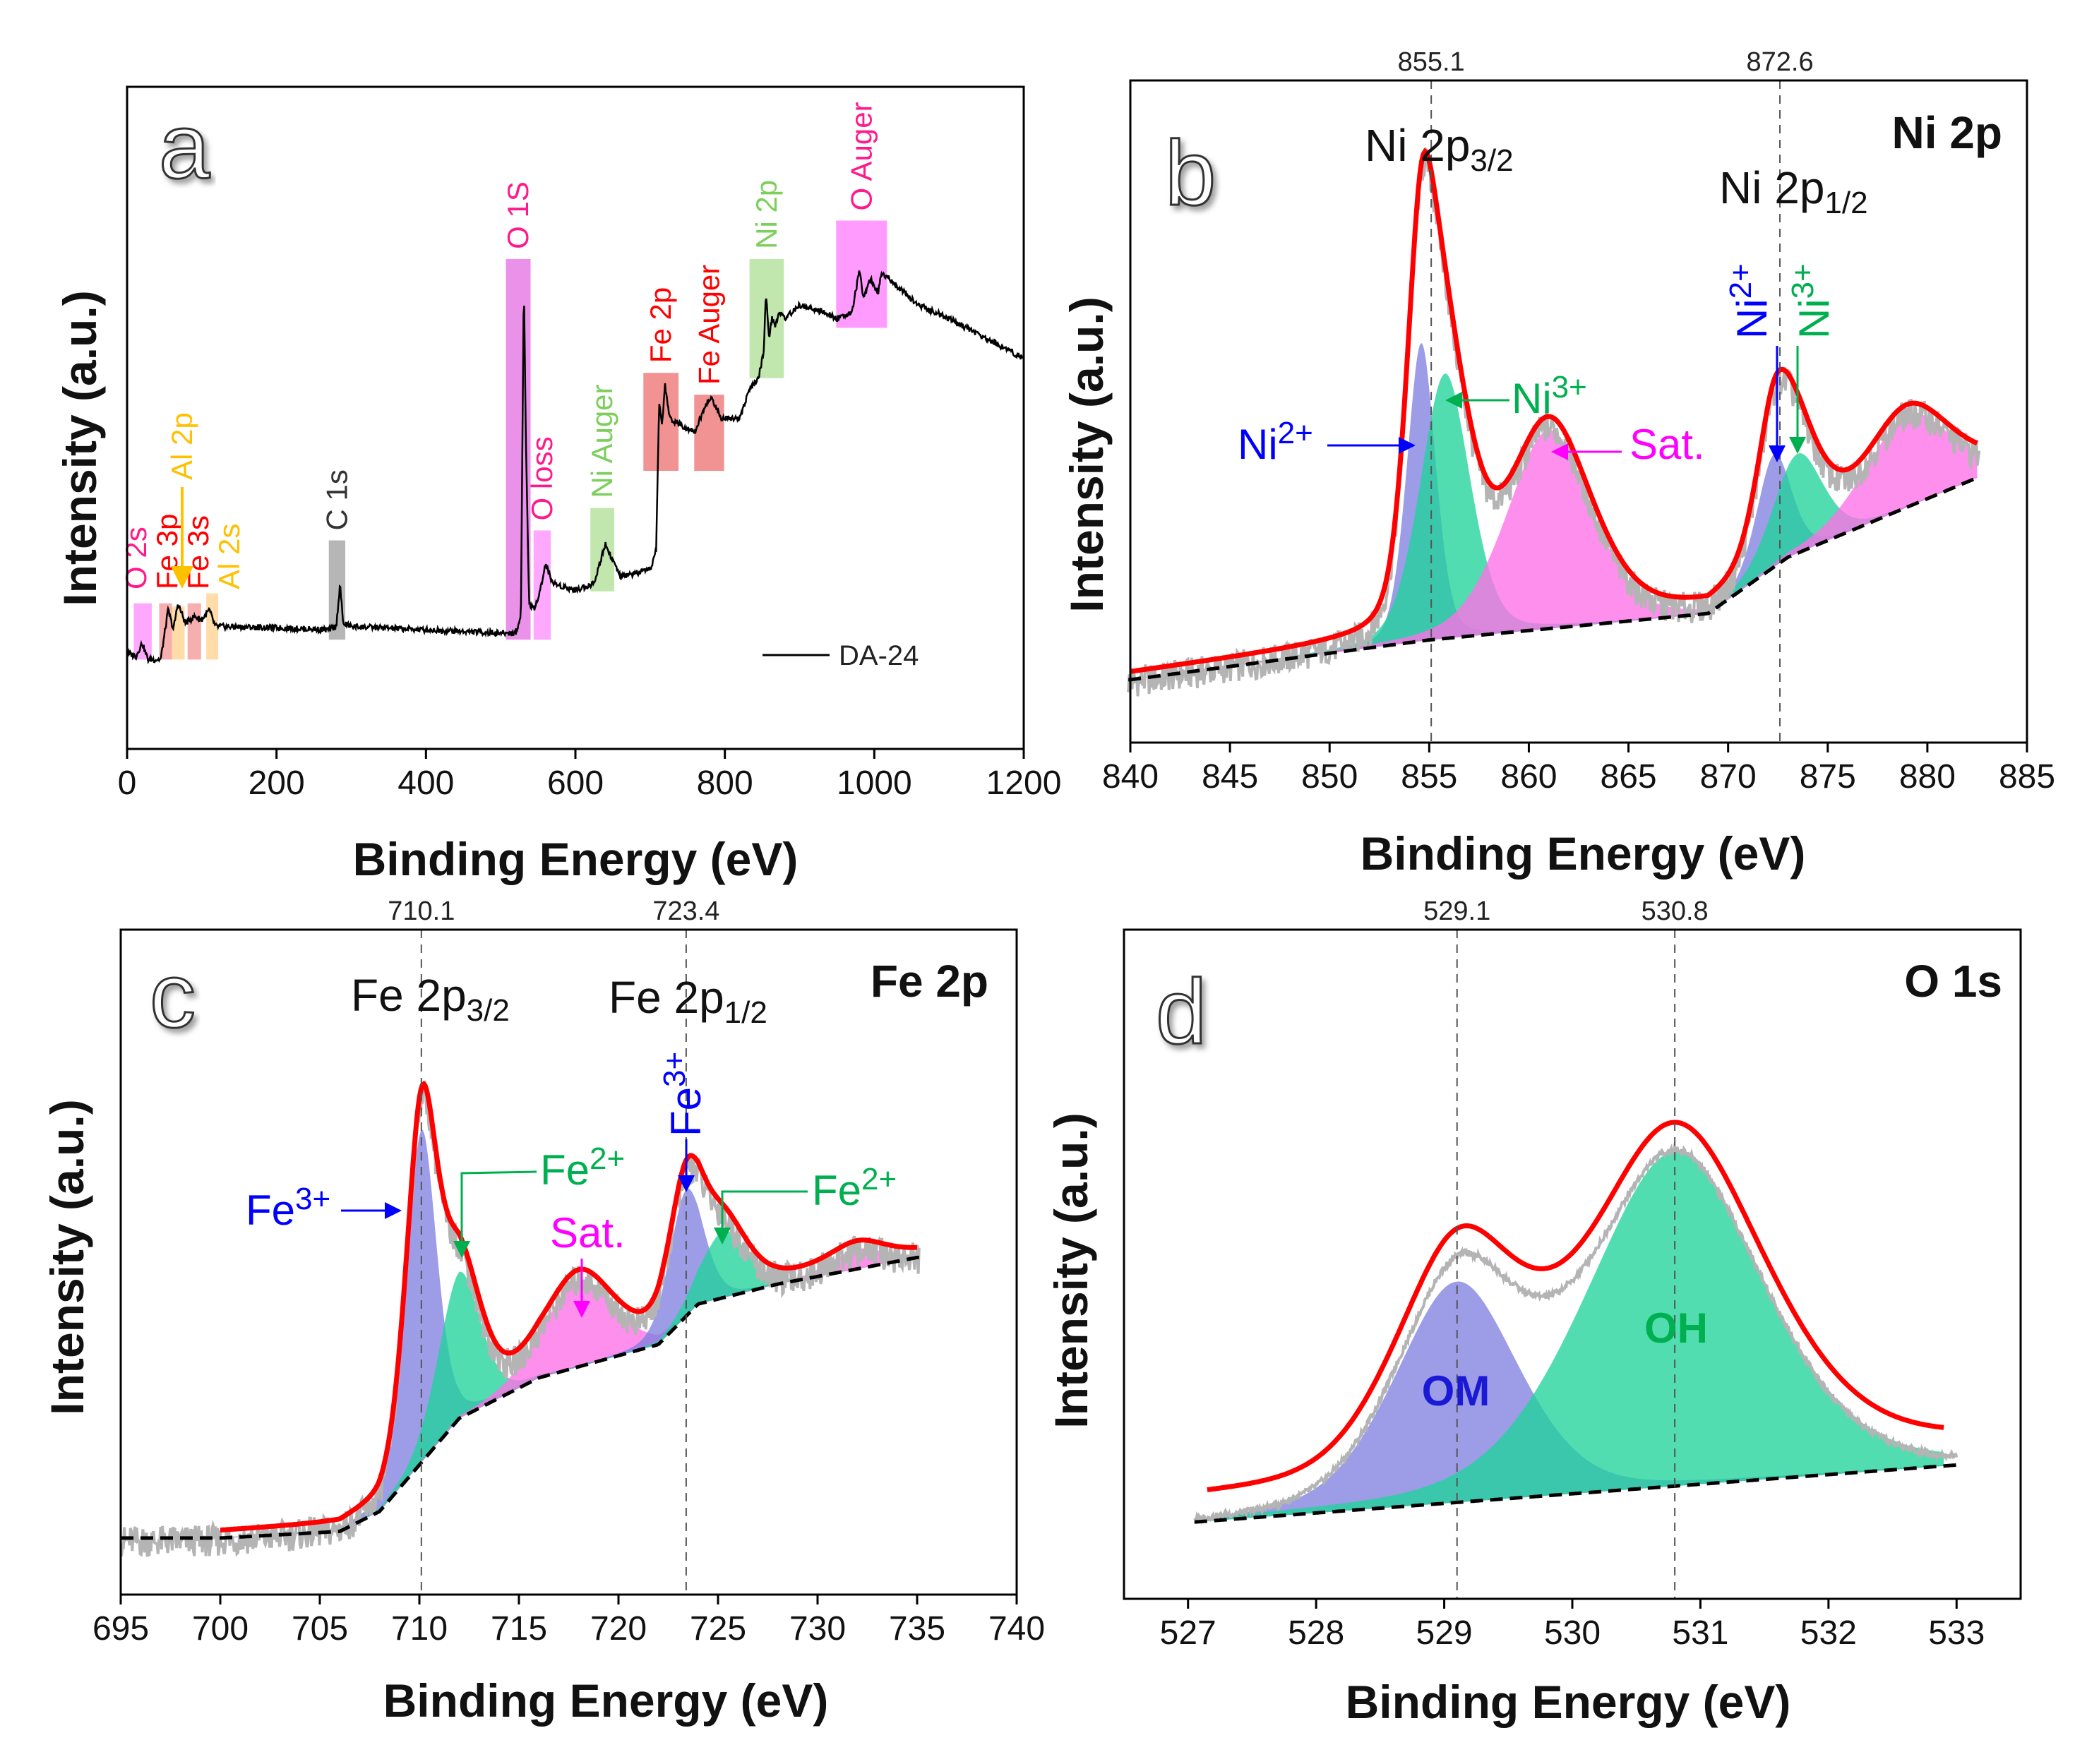 Image resolution: width=2087 pixels, height=1764 pixels. I want to click on x-tick-label-870: 870, so click(1728, 777).